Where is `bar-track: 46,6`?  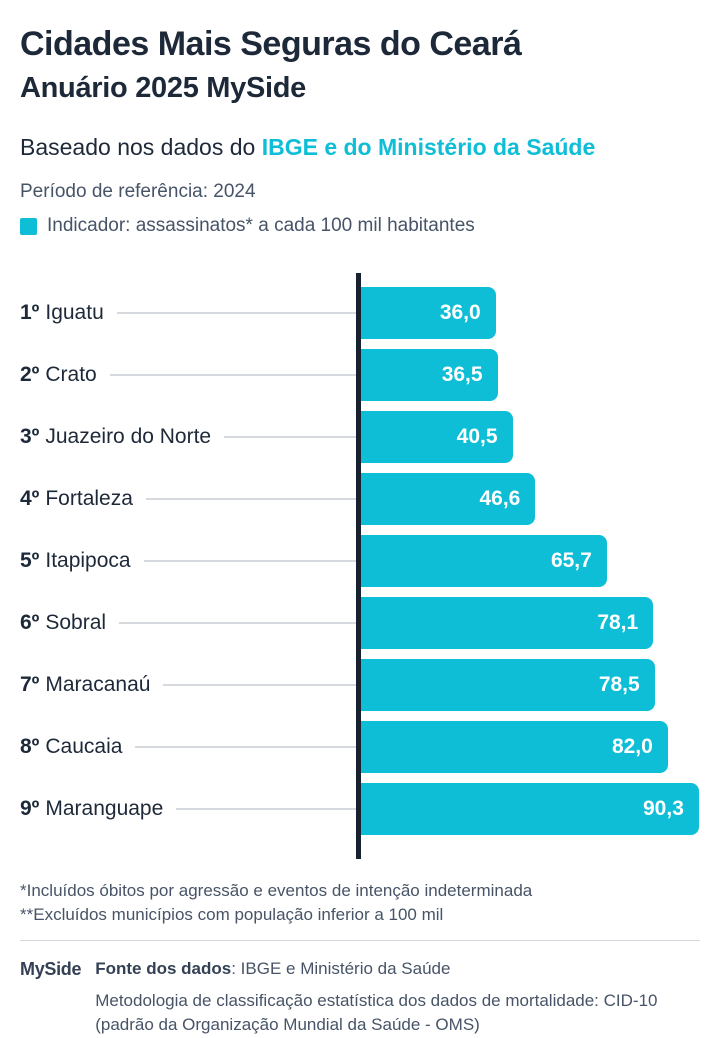 bar-track: 46,6 is located at coordinates (530, 499).